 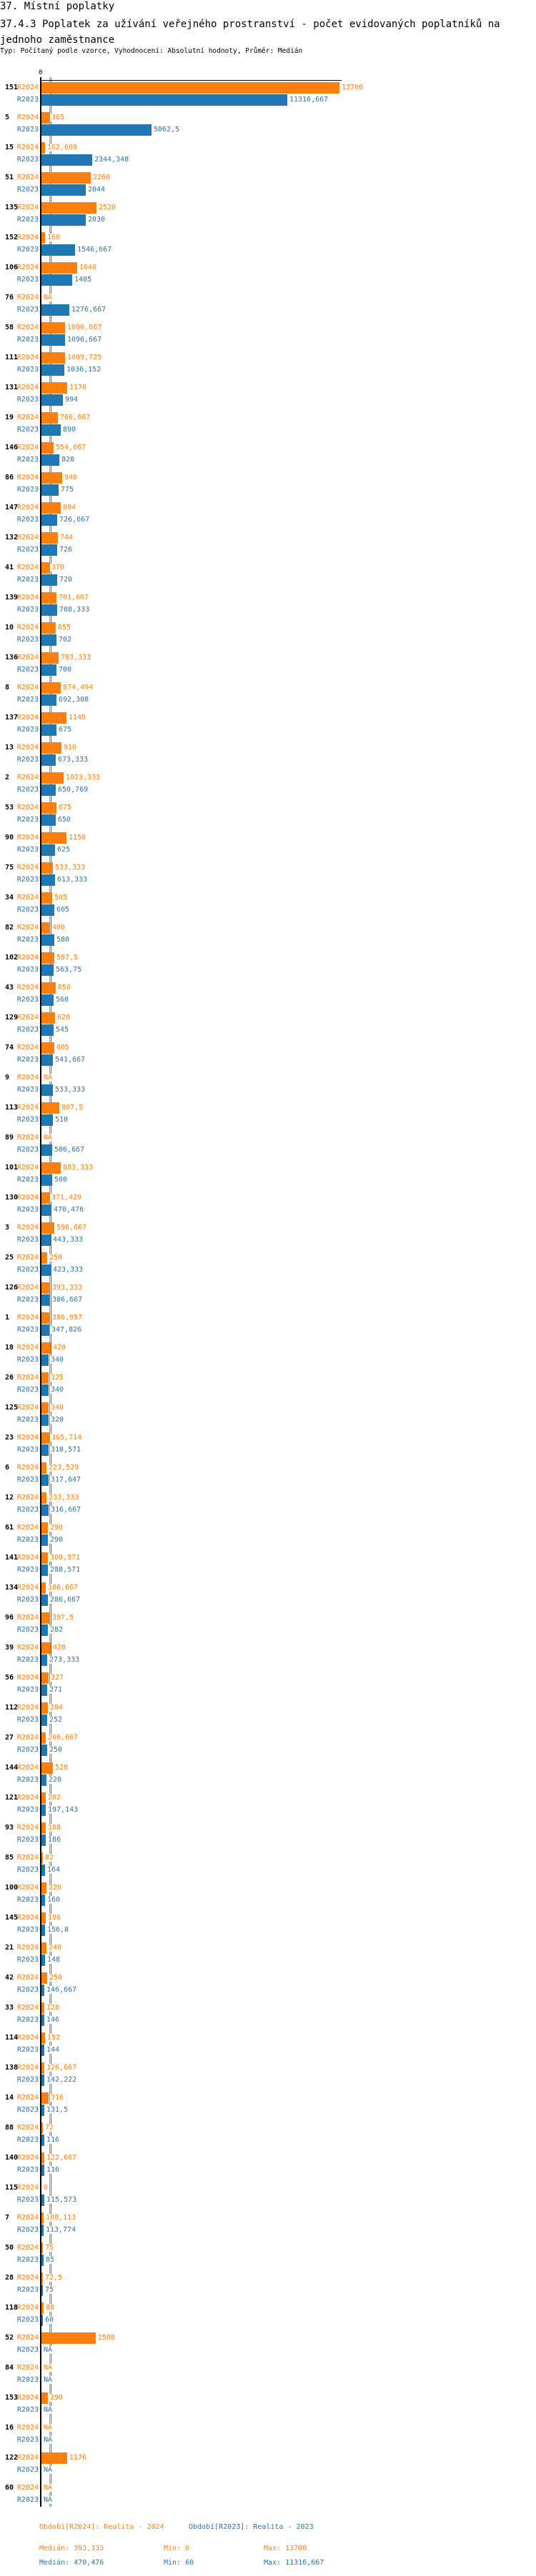 I want to click on data-label: 443,333, so click(x=68, y=1240).